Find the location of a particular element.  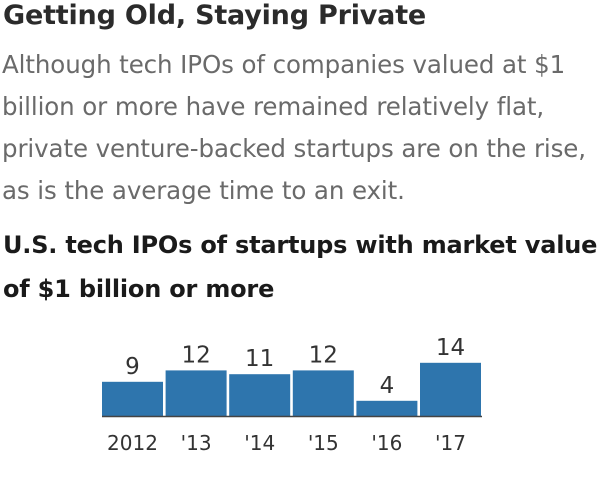

x-tick-label-4: '16 is located at coordinates (386, 443).